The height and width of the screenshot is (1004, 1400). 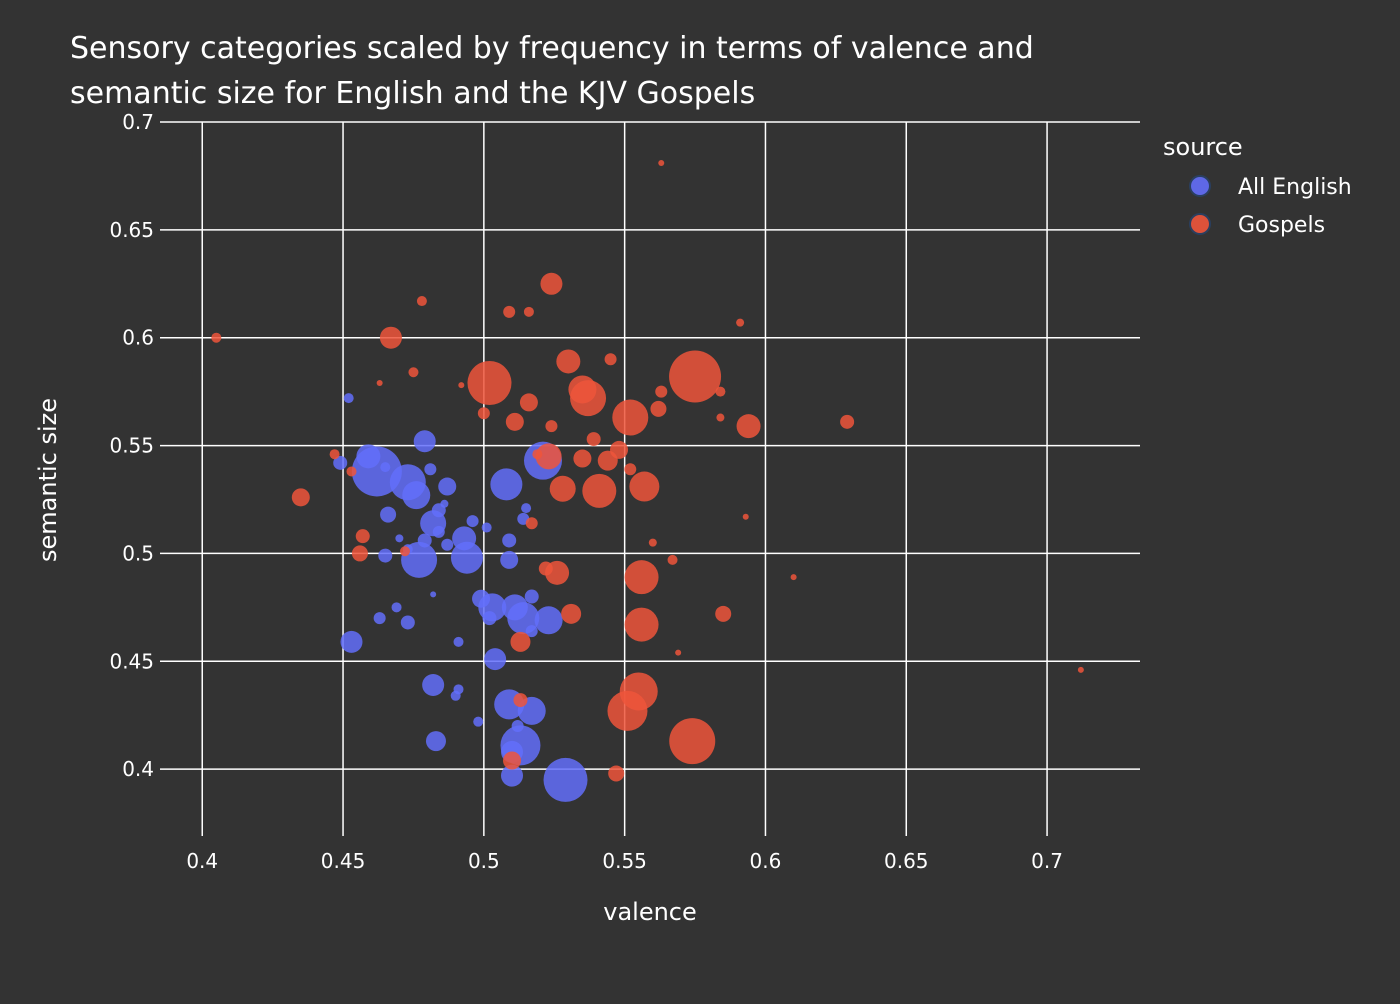 I want to click on legend-item-gospels: Gospels, so click(x=1257, y=225).